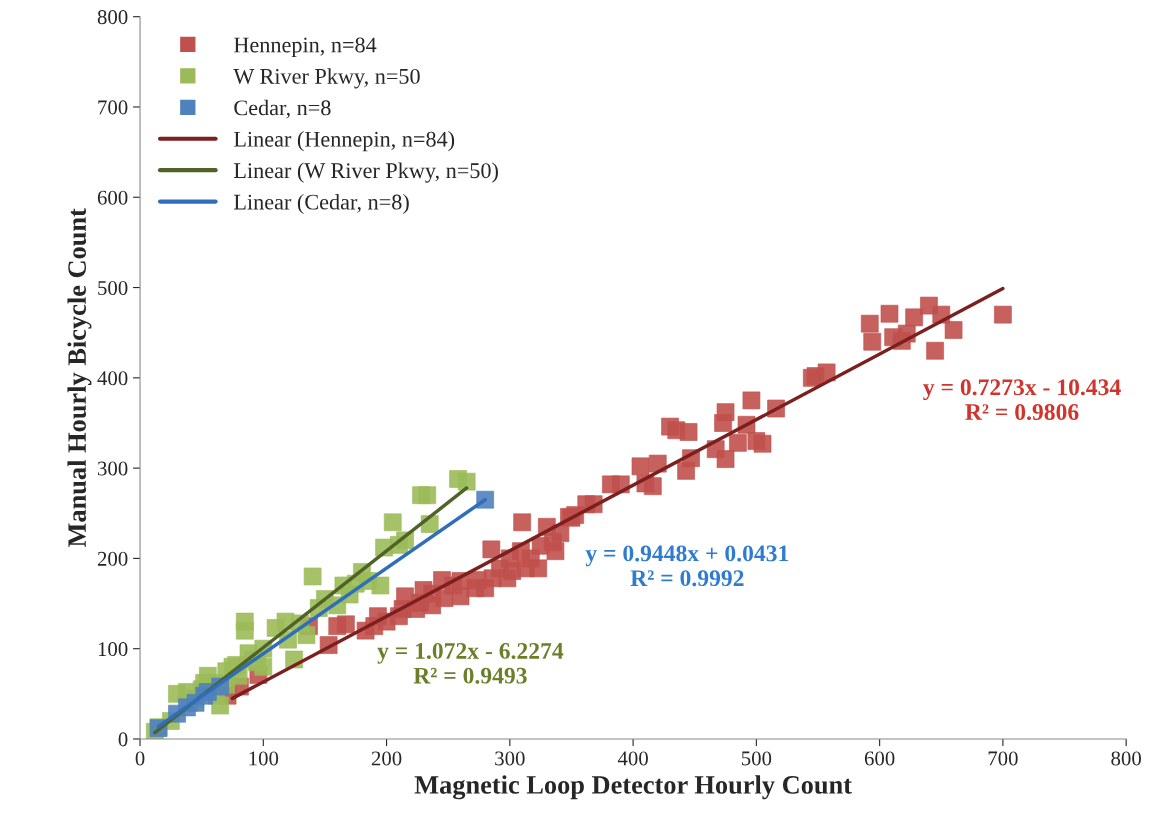 This screenshot has height=835, width=1167. What do you see at coordinates (1126, 758) in the screenshot?
I see `x-tick-label: 800` at bounding box center [1126, 758].